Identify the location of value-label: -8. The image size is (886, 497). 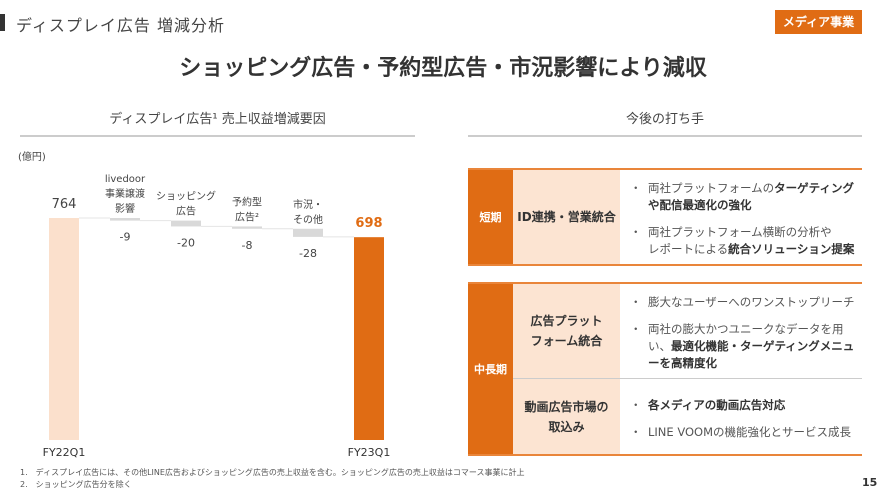
(247, 245).